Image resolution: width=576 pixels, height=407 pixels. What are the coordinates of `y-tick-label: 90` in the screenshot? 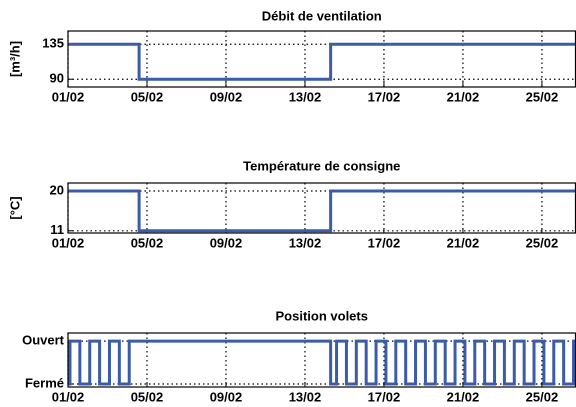 It's located at (57, 78).